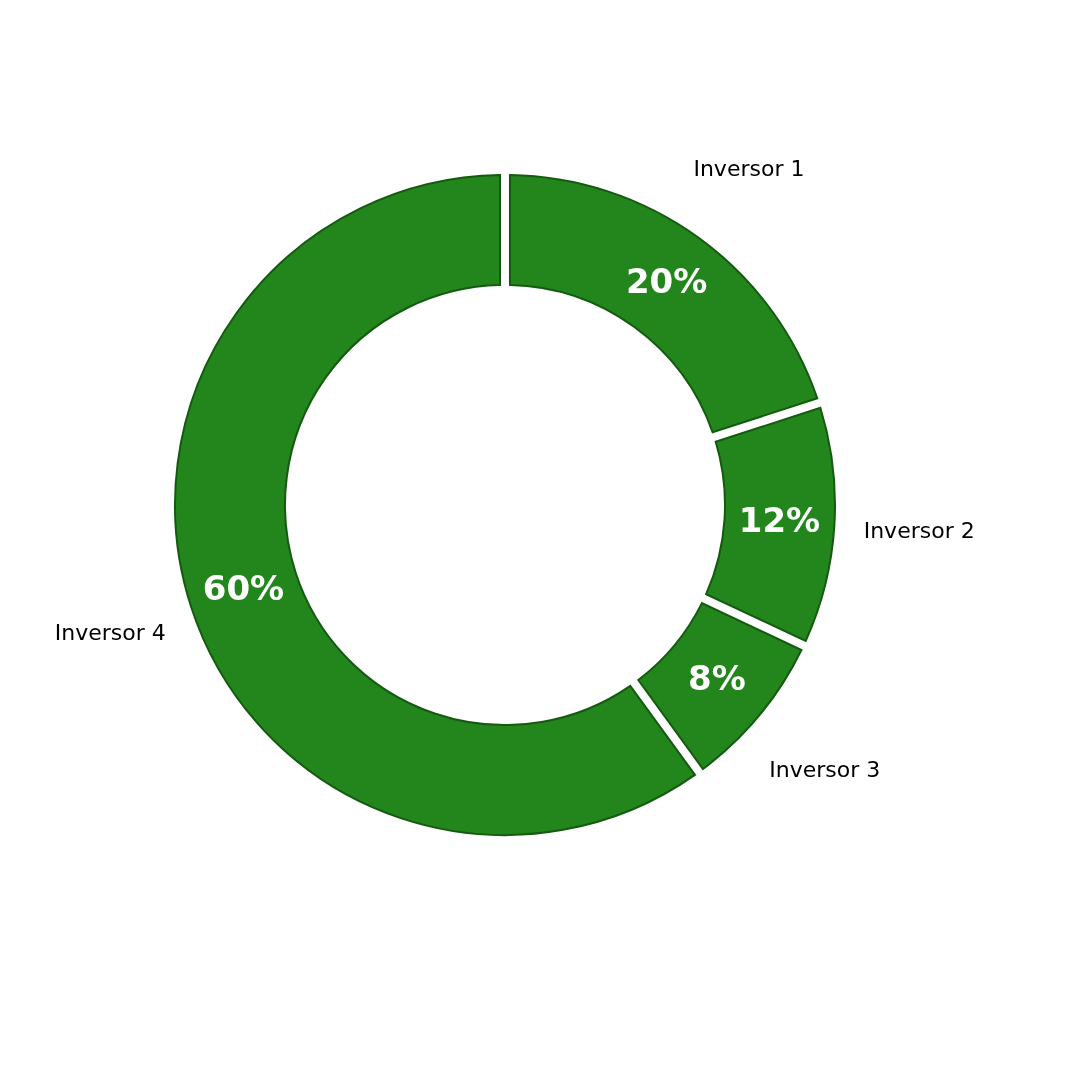 The height and width of the screenshot is (1080, 1080). Describe the element at coordinates (663, 304) in the screenshot. I see `donut-slice` at that location.